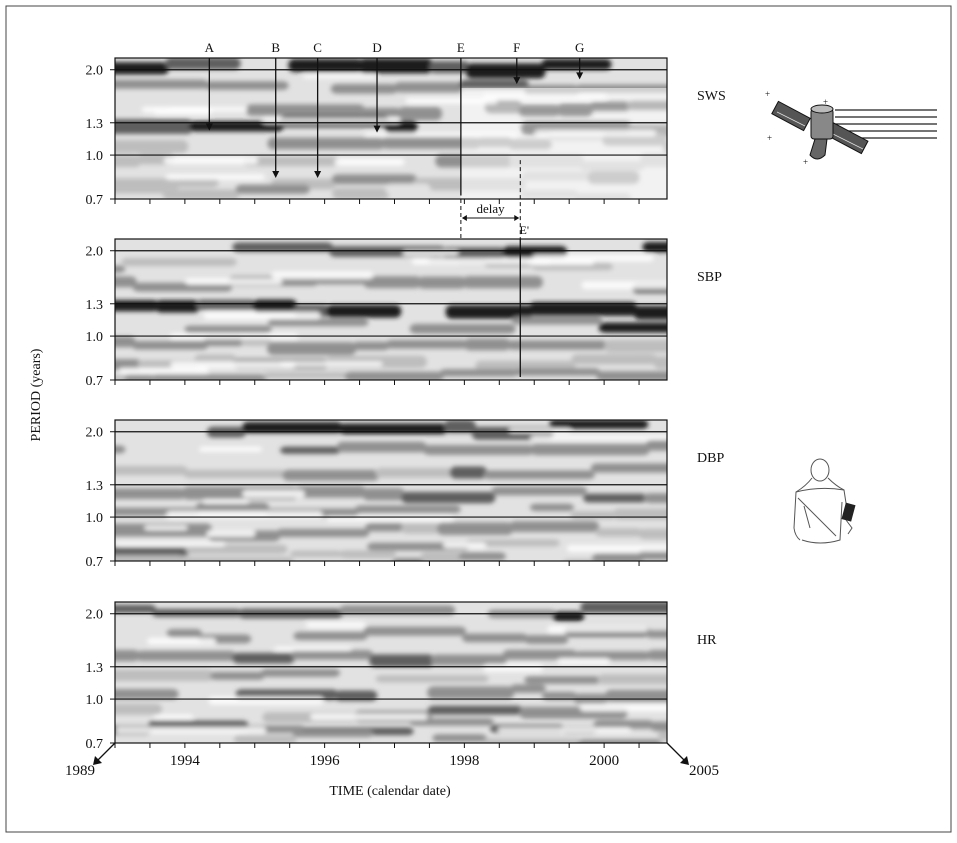 The width and height of the screenshot is (957, 843). Describe the element at coordinates (490, 208) in the screenshot. I see `delay-label: delay` at that location.